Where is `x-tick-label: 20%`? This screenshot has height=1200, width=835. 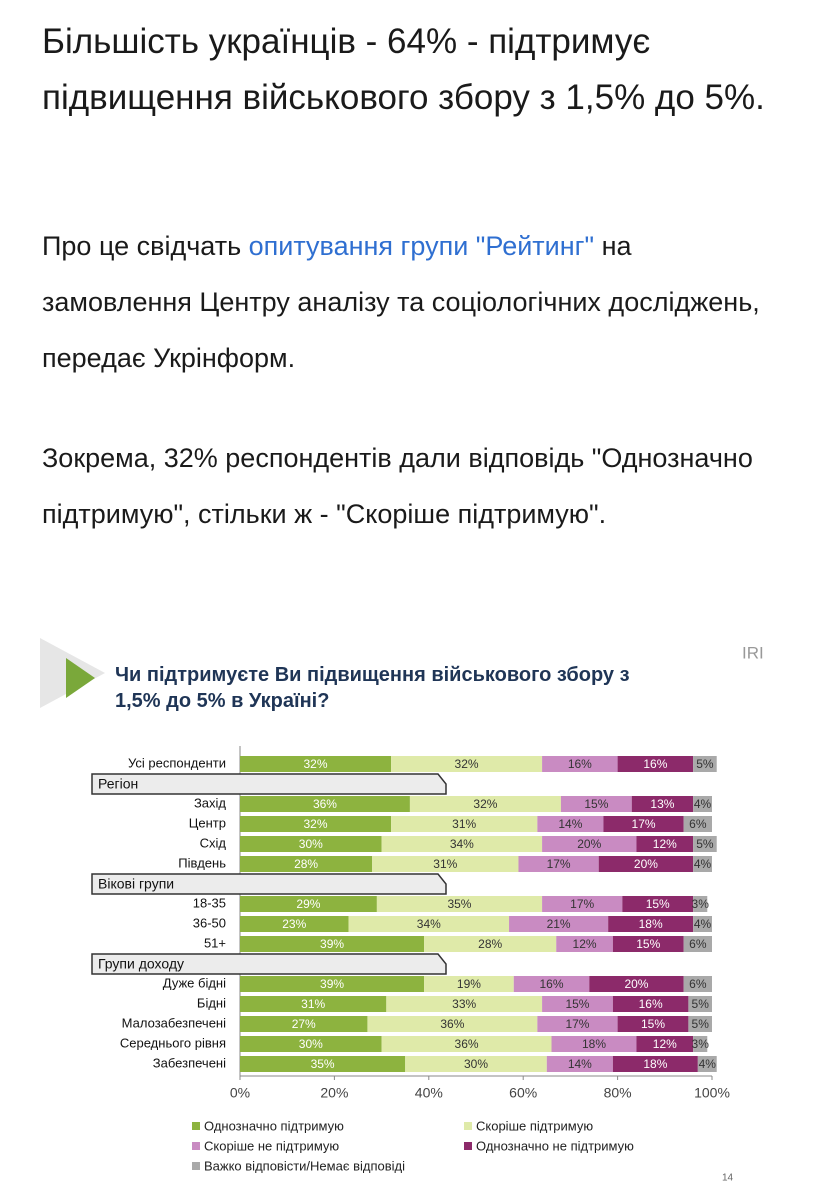 x-tick-label: 20% is located at coordinates (334, 1093).